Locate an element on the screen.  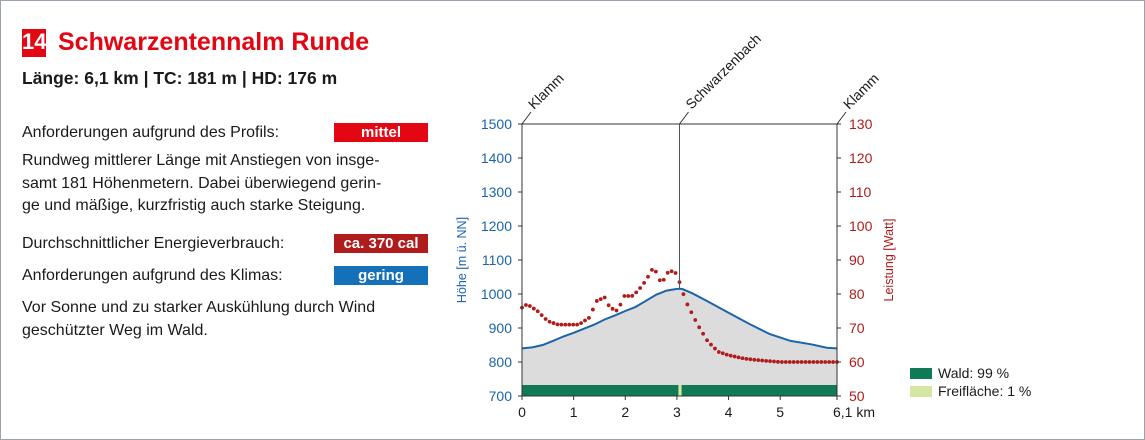
profile-requirement-label: Anforderungen aufgrund des Profils: is located at coordinates (151, 132).